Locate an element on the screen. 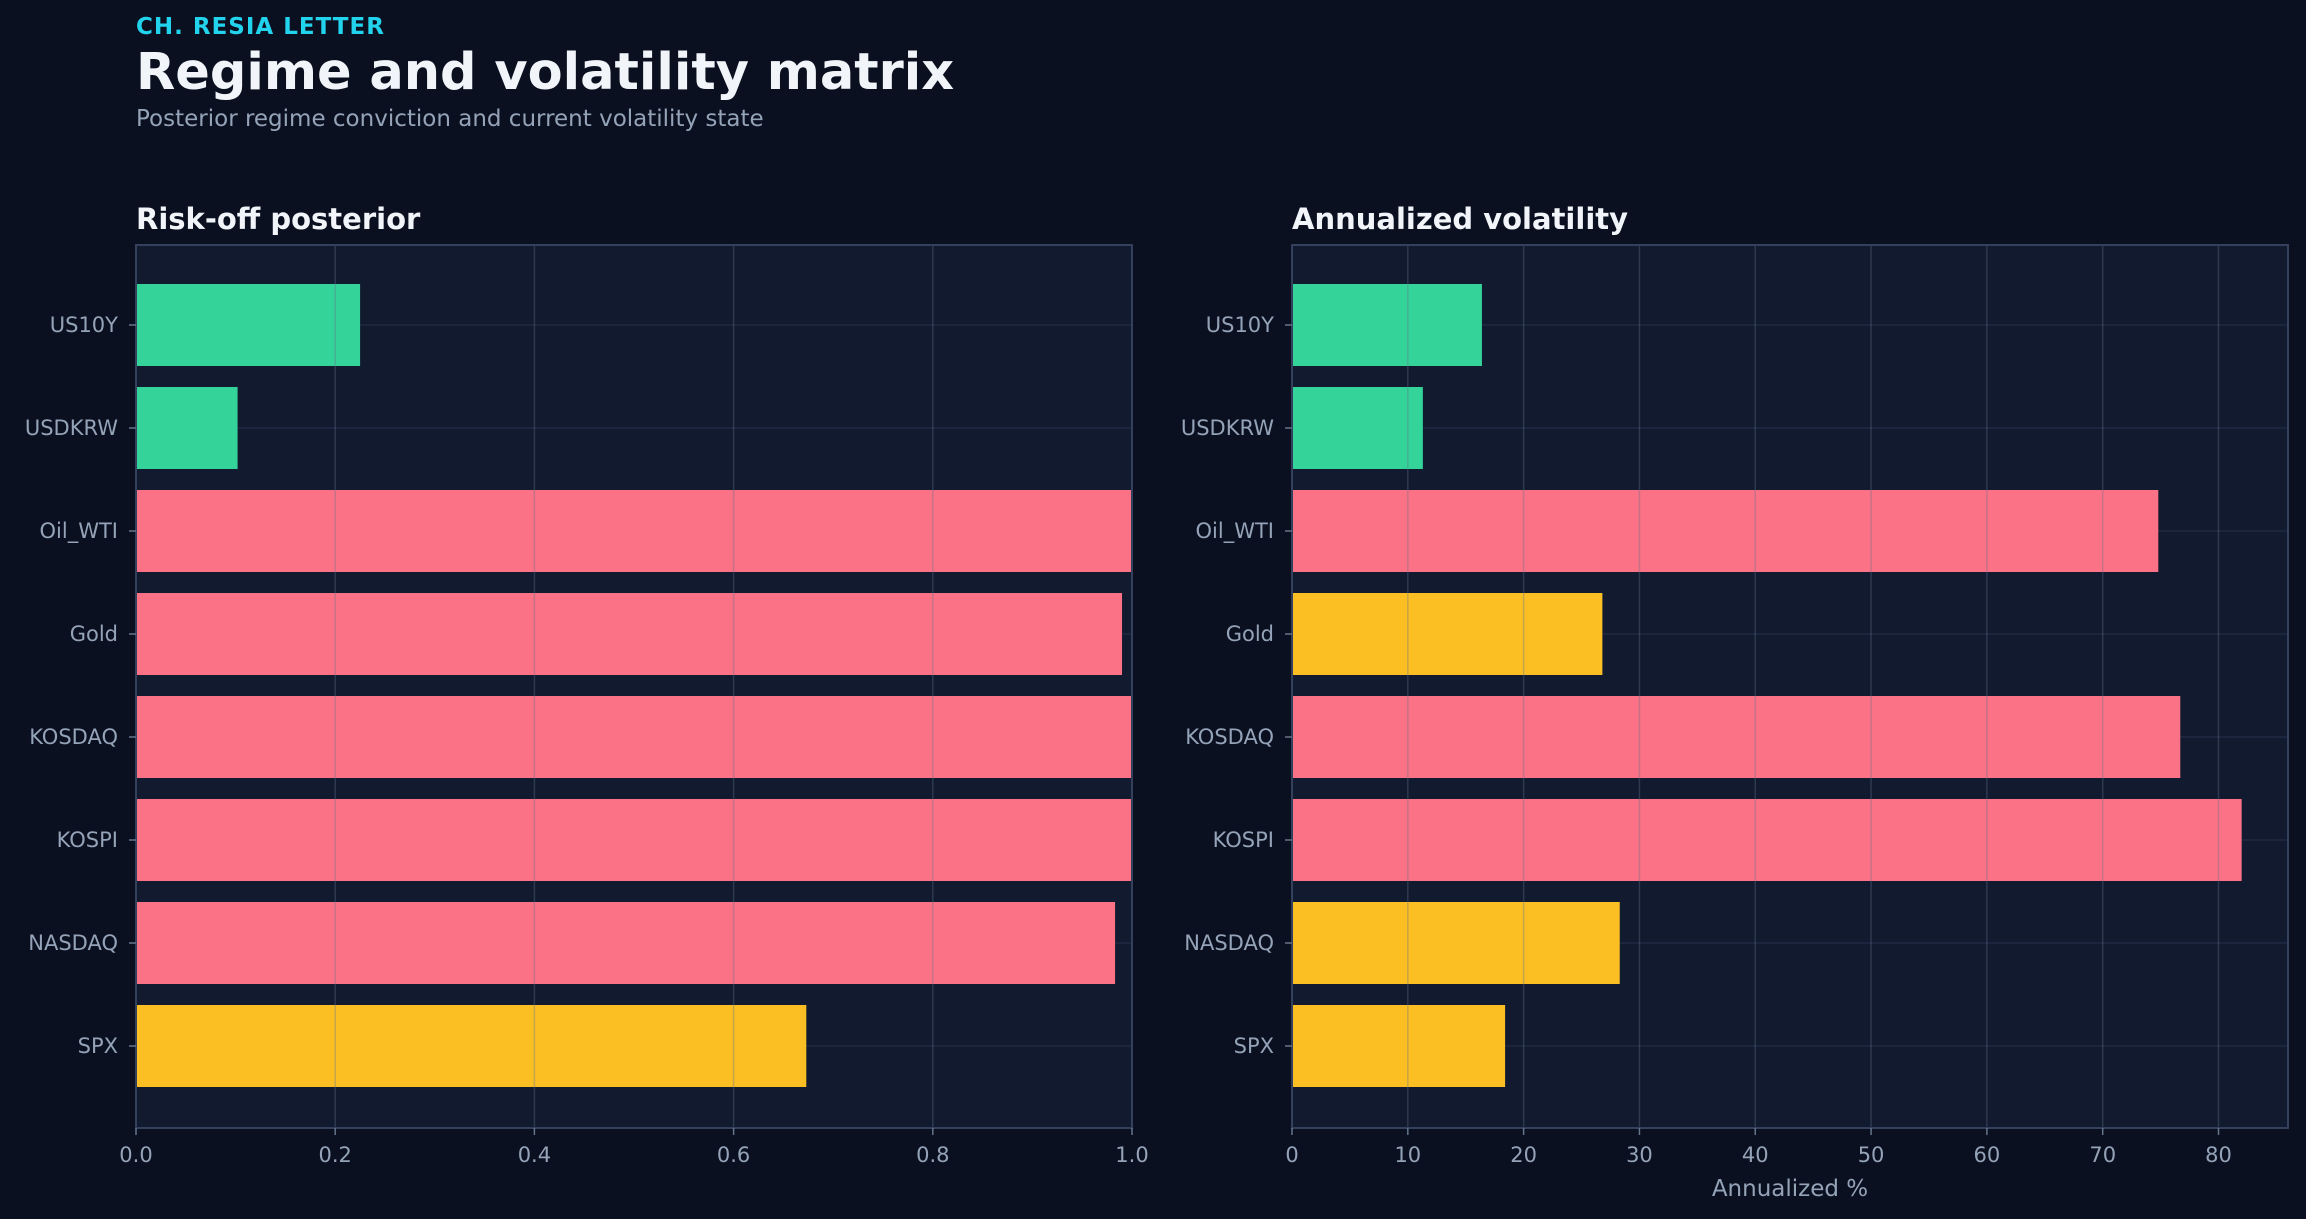 This screenshot has height=1219, width=2306. x-tick-label: 80 is located at coordinates (2218, 1155).